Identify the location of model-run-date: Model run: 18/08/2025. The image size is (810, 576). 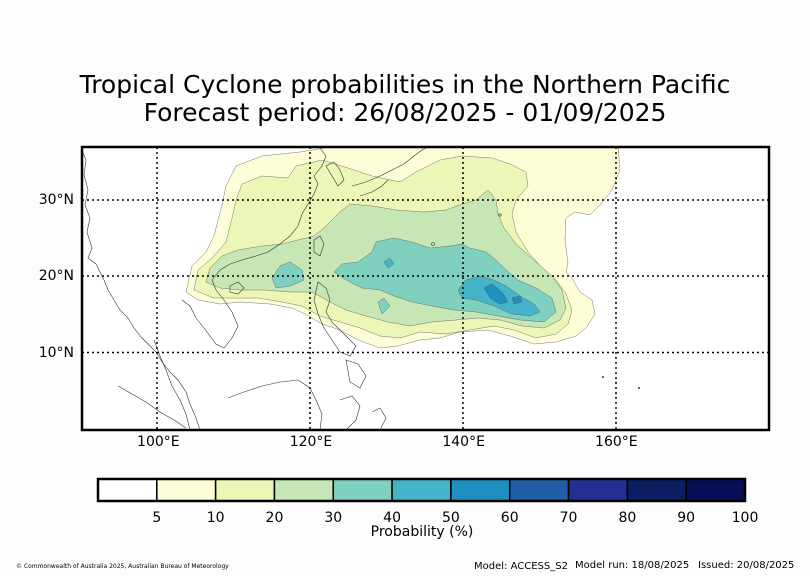
(632, 565).